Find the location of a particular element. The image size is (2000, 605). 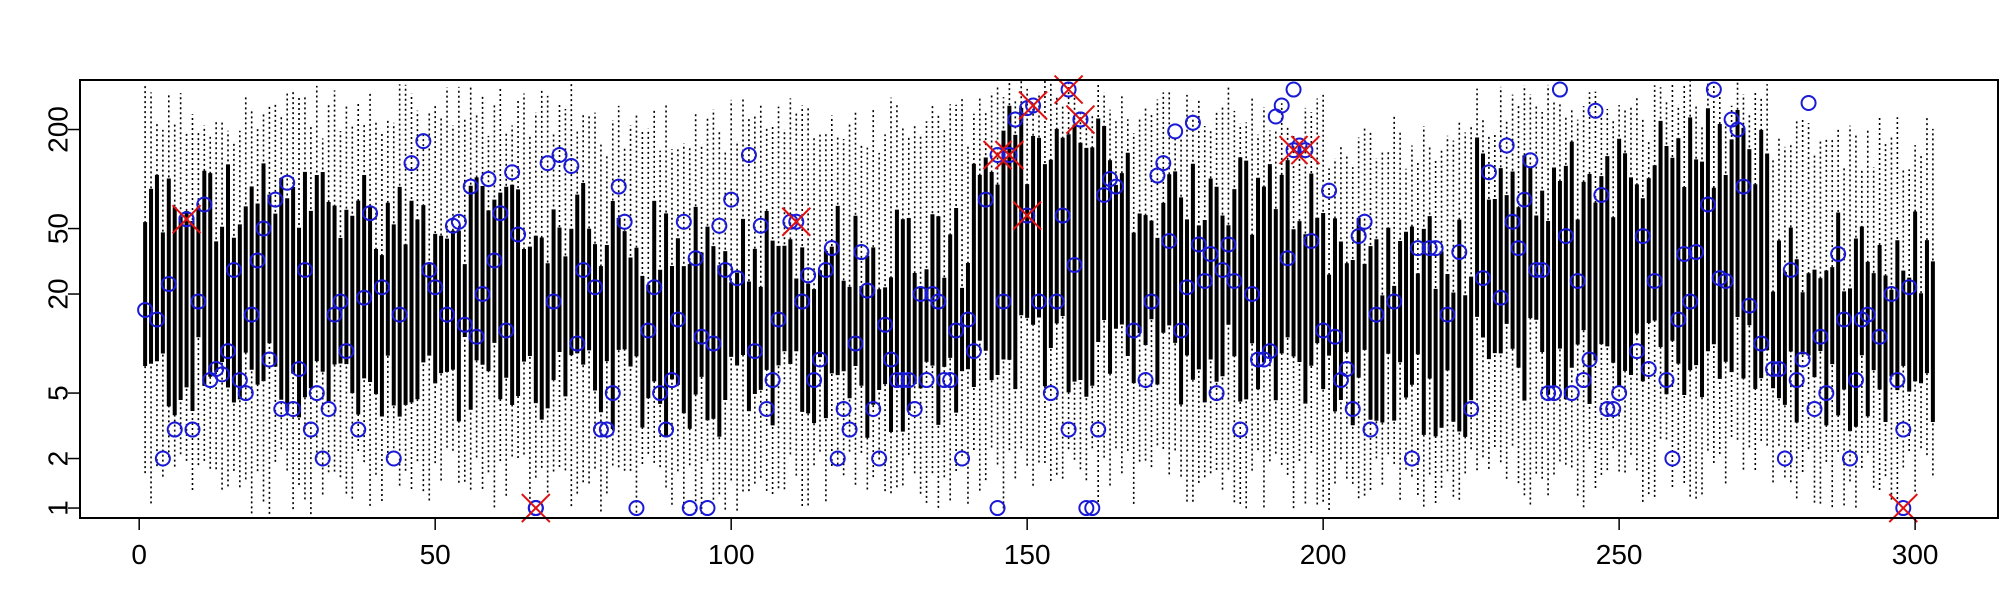

y-tick-label: 200 is located at coordinates (58, 129).